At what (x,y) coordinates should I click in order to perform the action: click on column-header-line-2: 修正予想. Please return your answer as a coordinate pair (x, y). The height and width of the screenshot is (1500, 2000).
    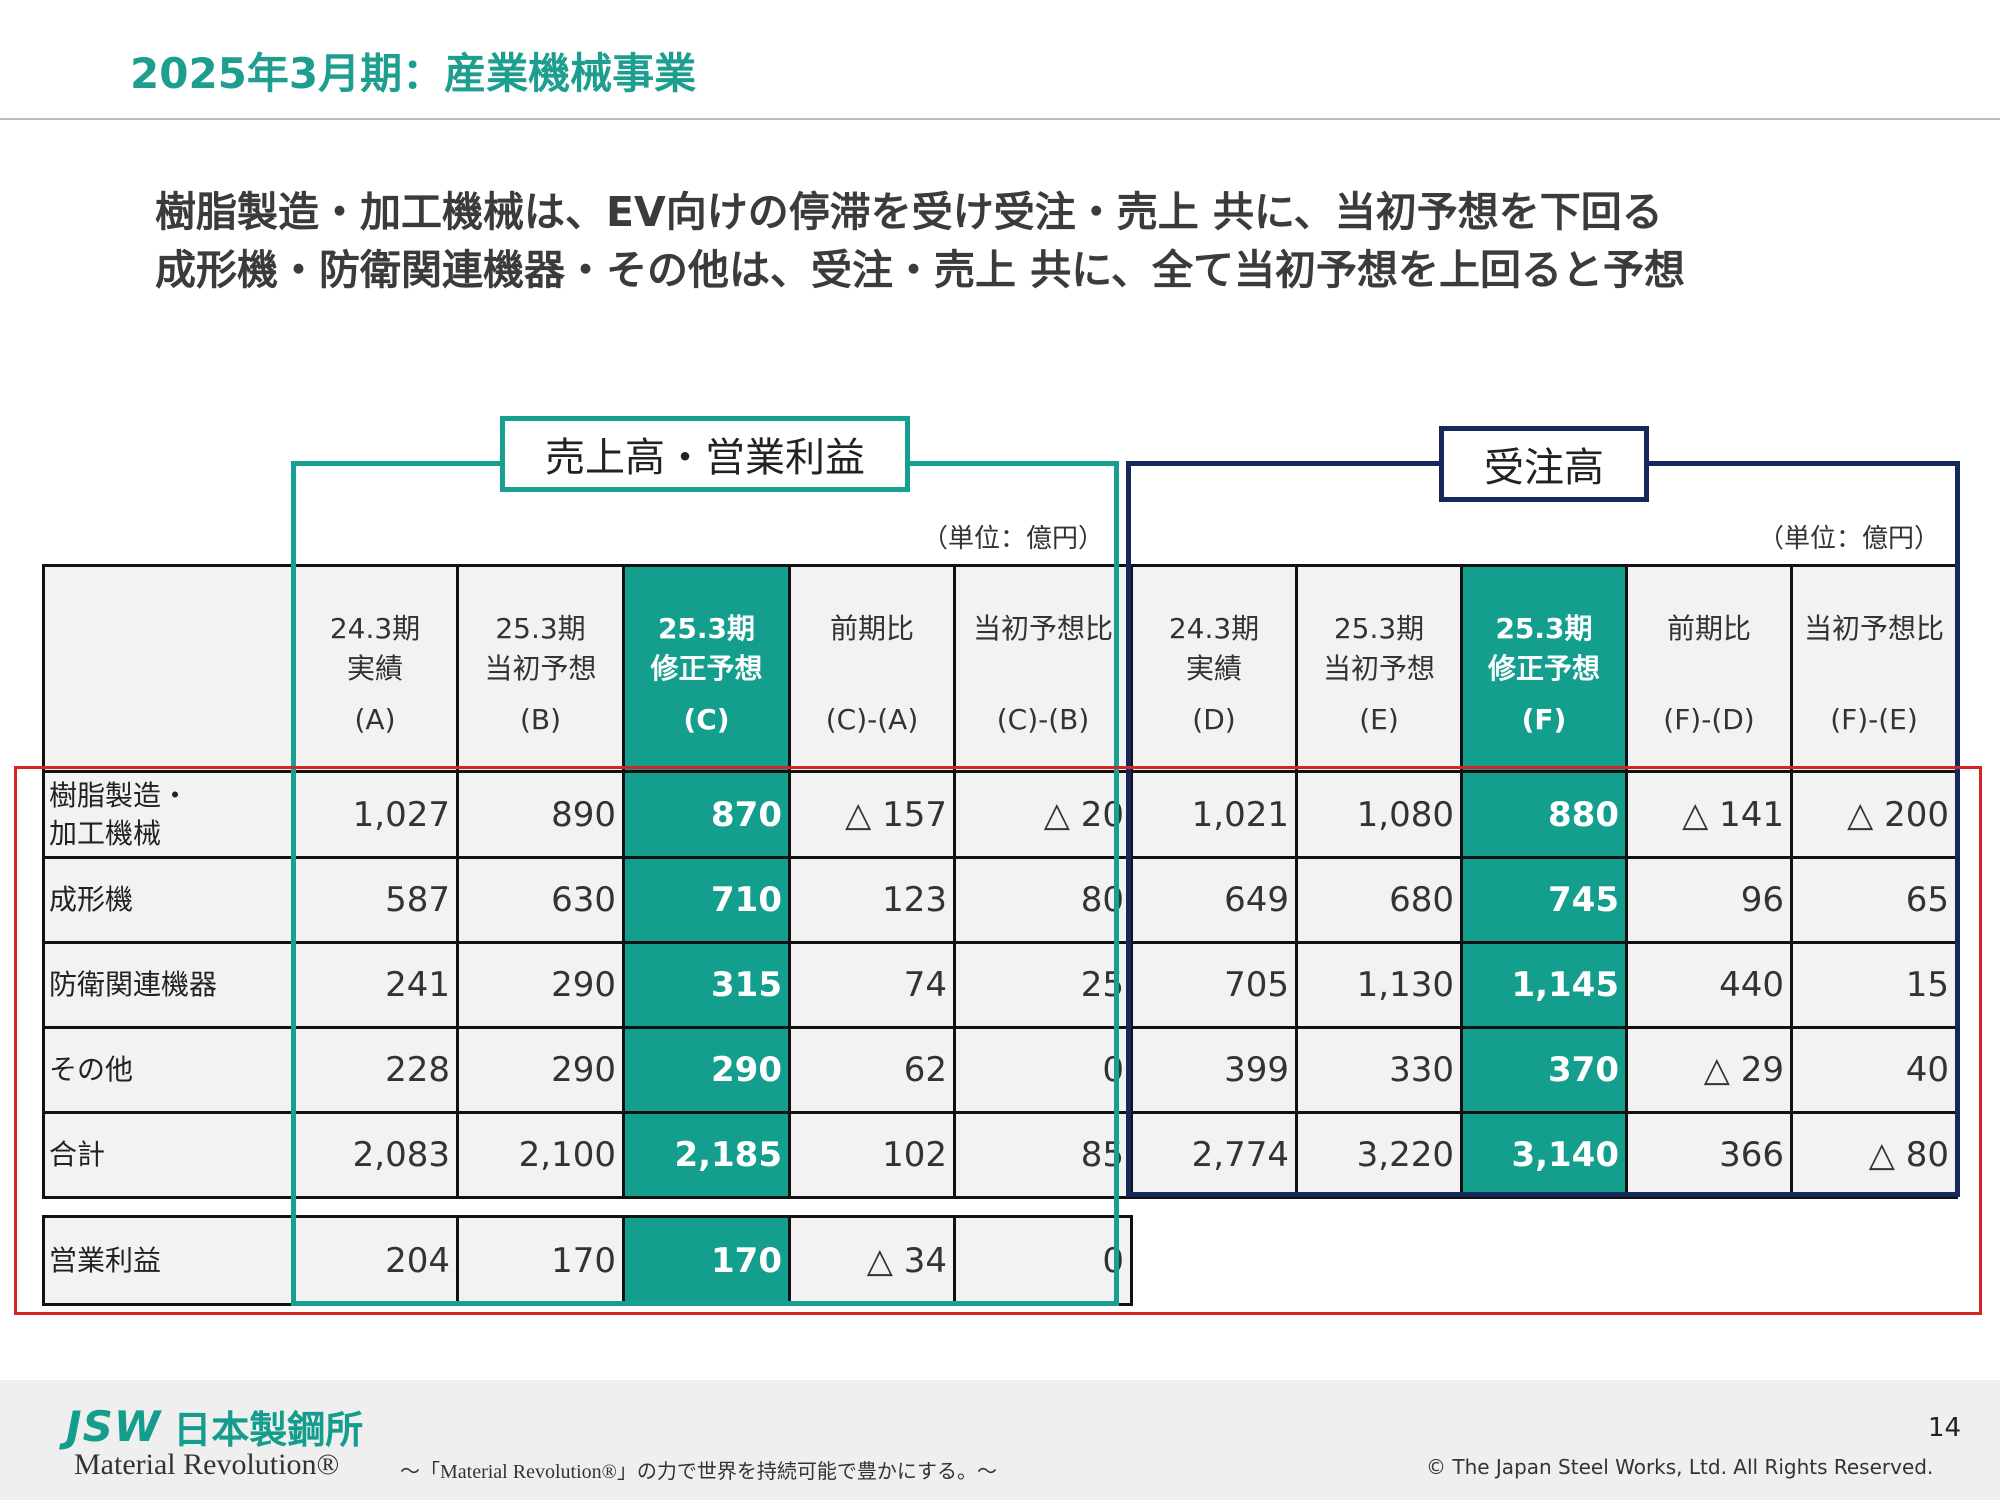
    Looking at the image, I should click on (706, 668).